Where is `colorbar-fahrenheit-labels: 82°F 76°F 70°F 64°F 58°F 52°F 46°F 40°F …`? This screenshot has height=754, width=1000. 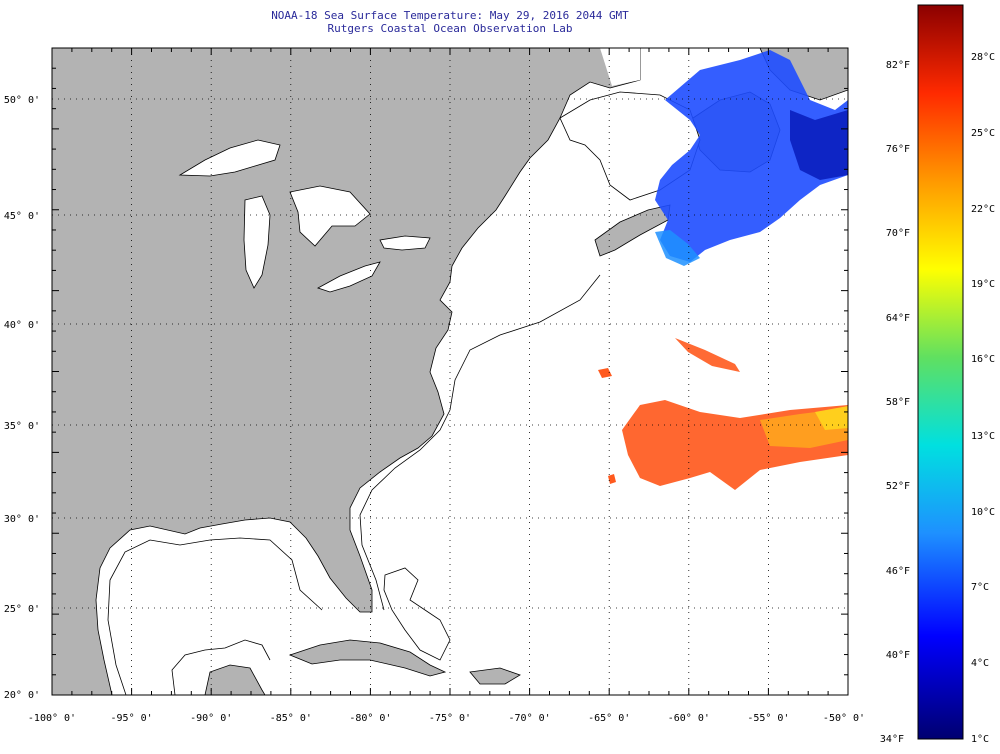
colorbar-fahrenheit-labels: 82°F 76°F 70°F 64°F 58°F 52°F 46°F 40°F … is located at coordinates (895, 402).